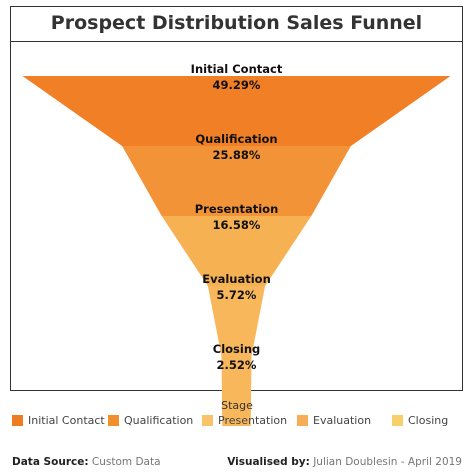 The image size is (474, 474). Describe the element at coordinates (236, 321) in the screenshot. I see `funnel-segment-evaluation` at that location.